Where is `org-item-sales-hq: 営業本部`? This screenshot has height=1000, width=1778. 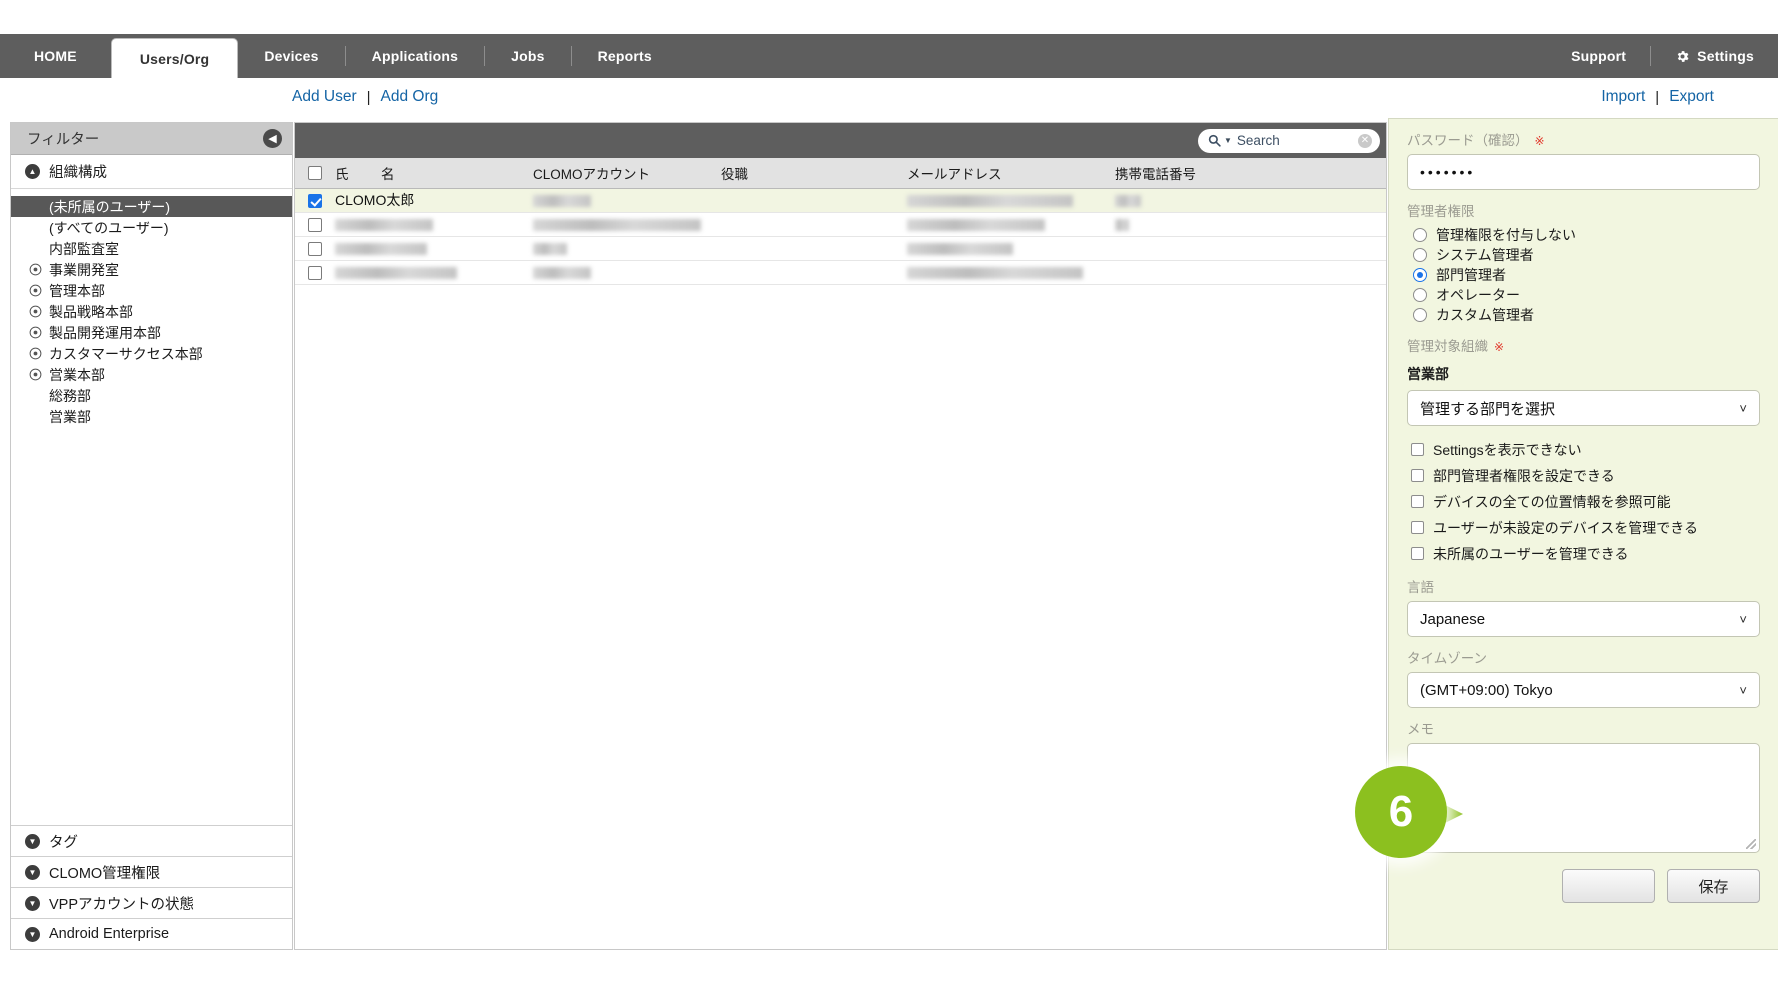 org-item-sales-hq: 営業本部 is located at coordinates (151, 374).